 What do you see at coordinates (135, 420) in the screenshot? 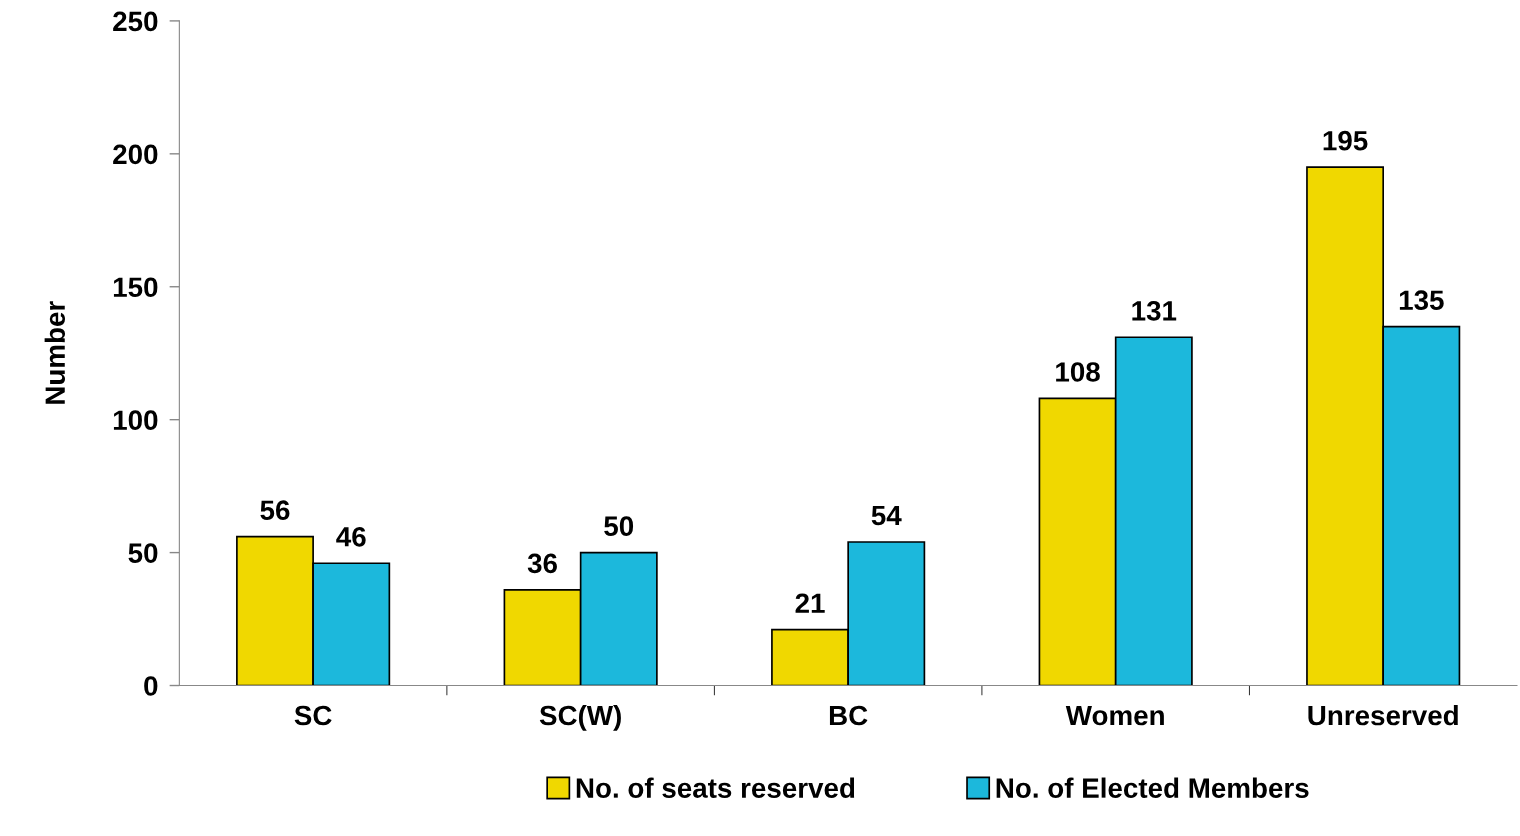
I see `y-tick-label: 100` at bounding box center [135, 420].